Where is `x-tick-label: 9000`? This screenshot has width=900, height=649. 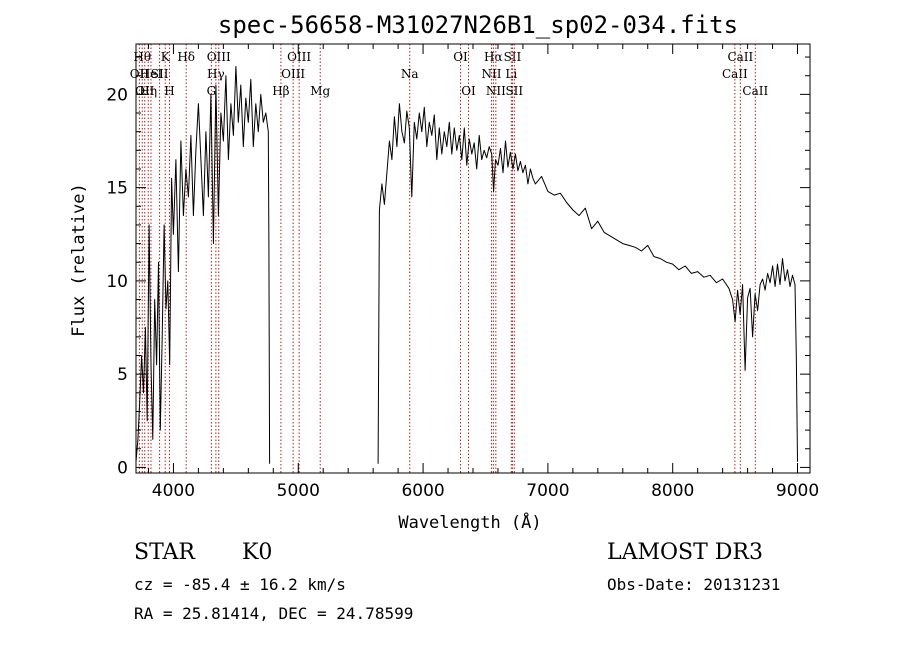 x-tick-label: 9000 is located at coordinates (797, 491).